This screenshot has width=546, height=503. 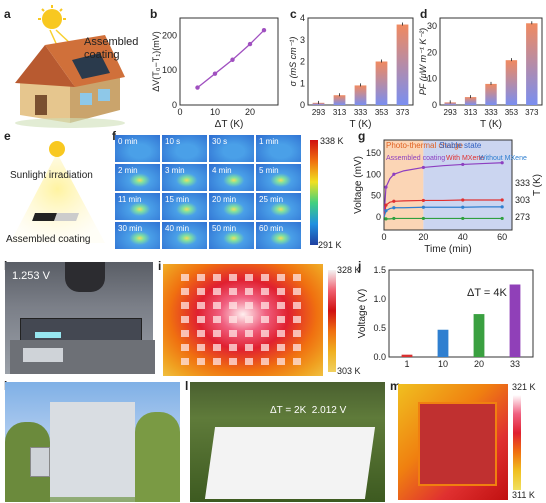 What do you see at coordinates (463, 237) in the screenshot?
I see `x-tick-label: 40` at bounding box center [463, 237].